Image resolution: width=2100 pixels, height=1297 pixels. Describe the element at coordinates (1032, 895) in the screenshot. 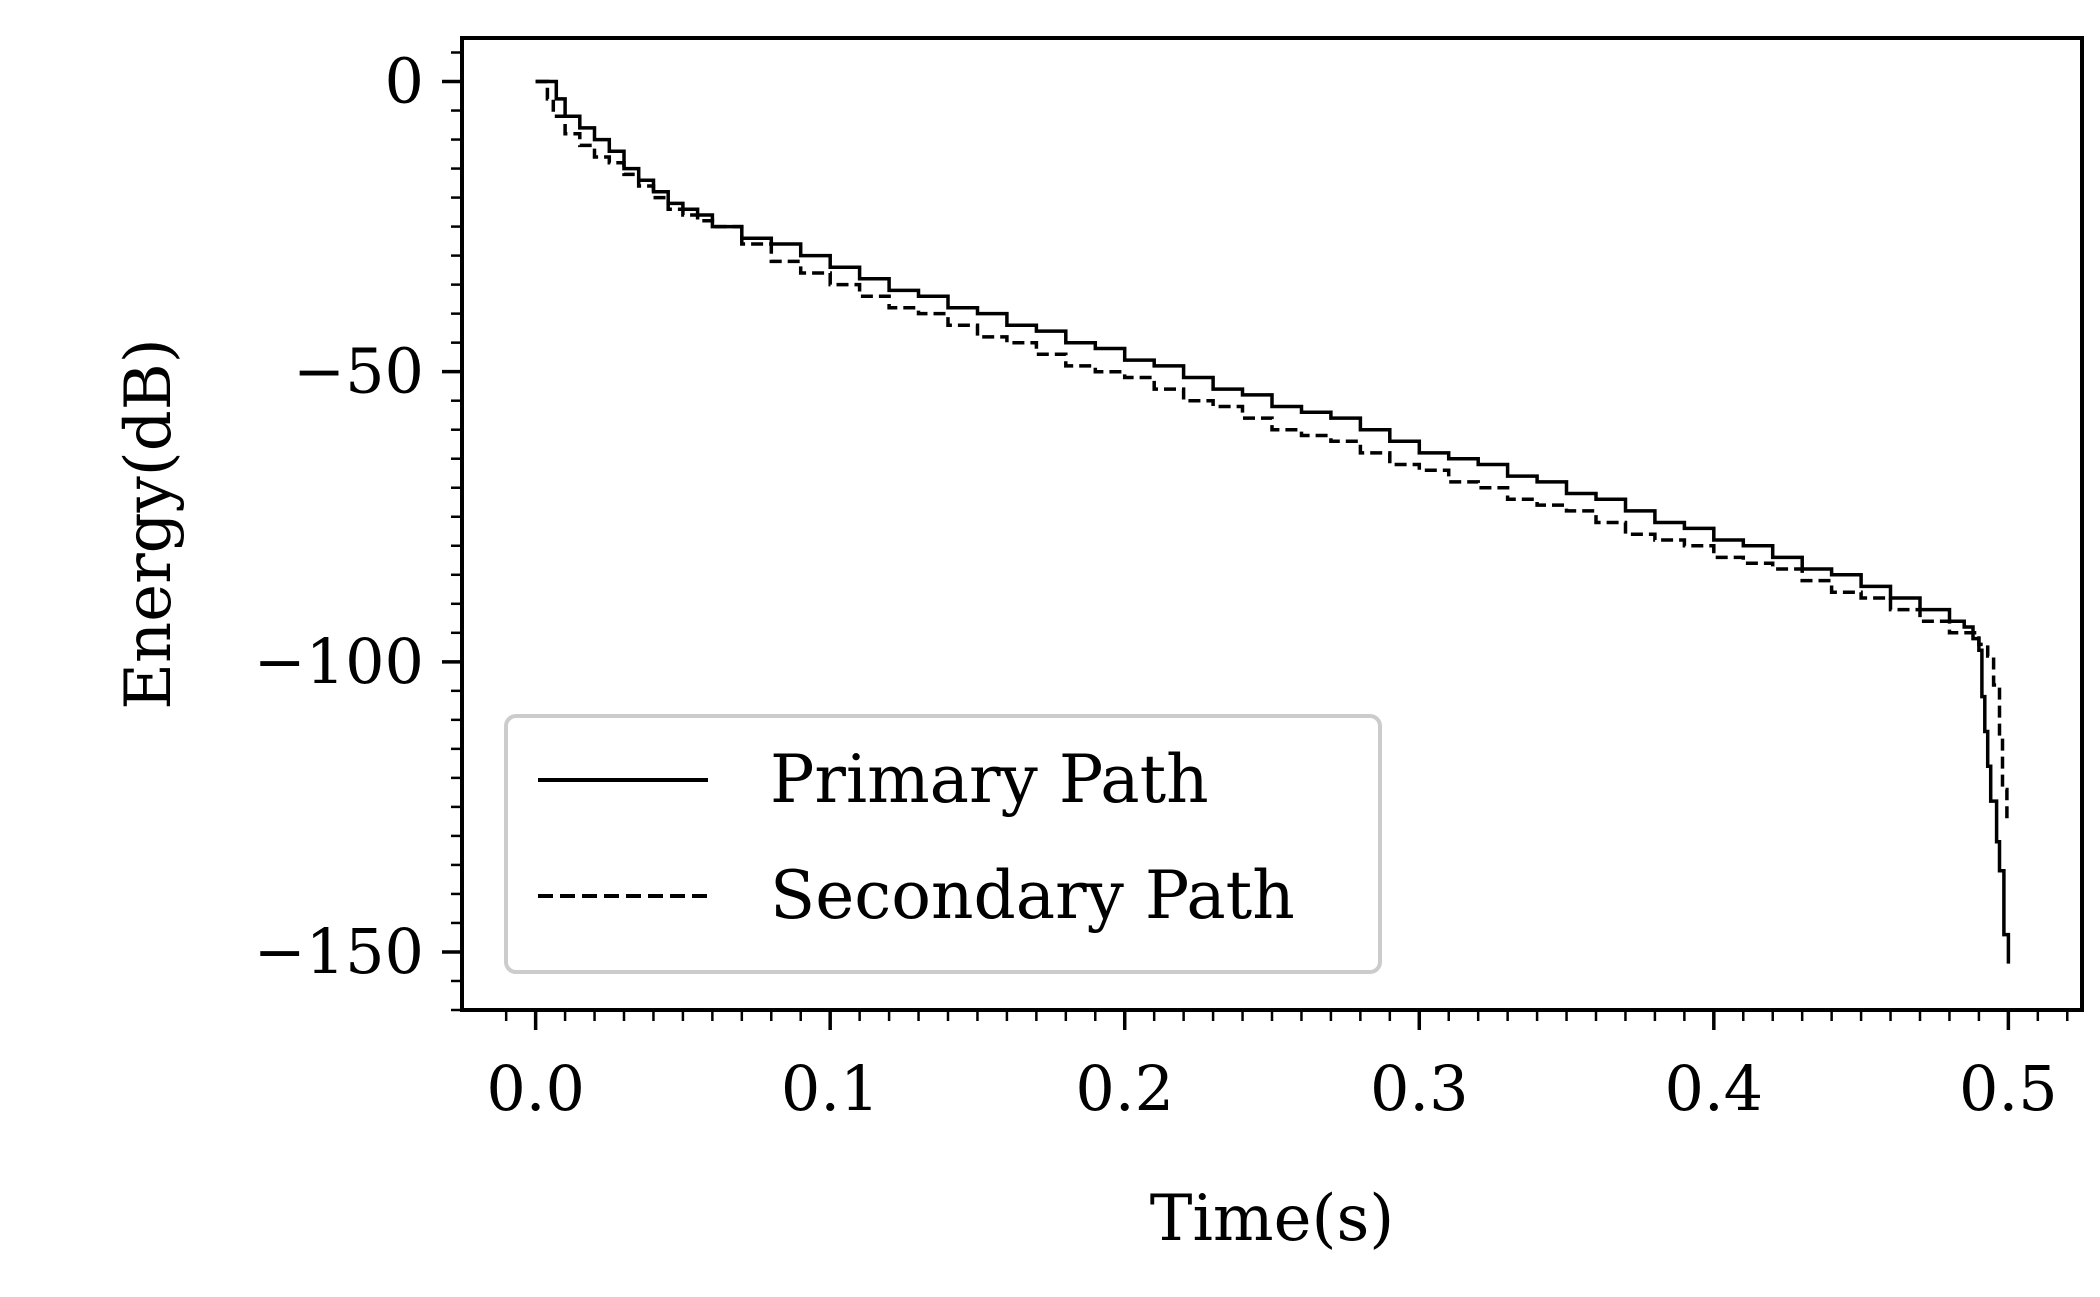

I see `legend-label-secondary: Secondary Path` at that location.